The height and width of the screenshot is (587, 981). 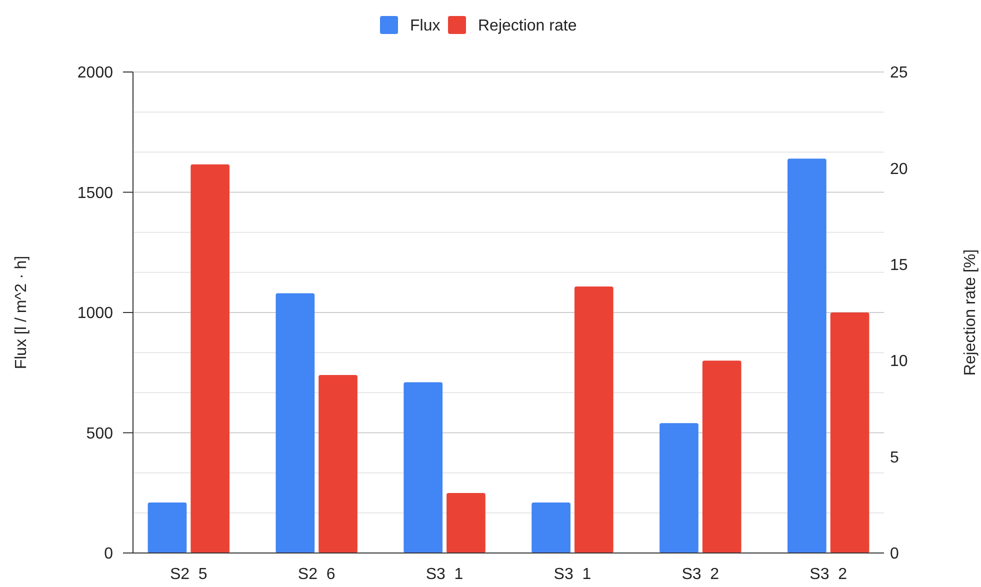 What do you see at coordinates (109, 554) in the screenshot?
I see `y-tick-label: 0` at bounding box center [109, 554].